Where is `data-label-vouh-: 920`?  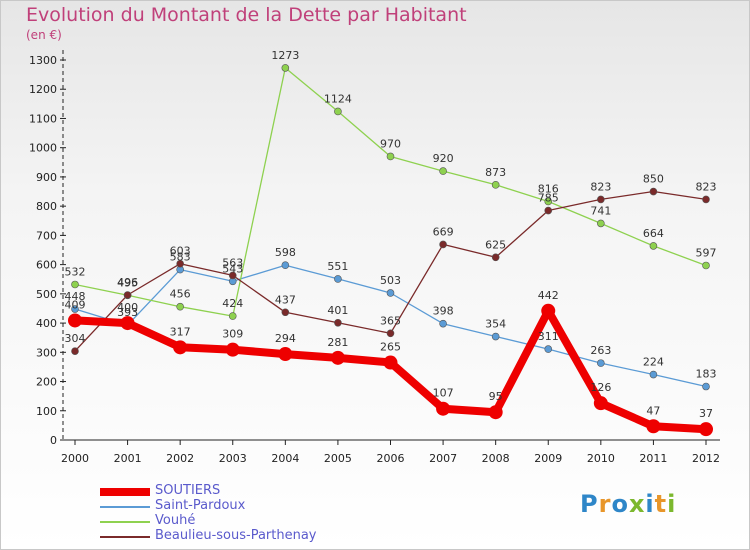
data-label-vouh-: 920 is located at coordinates (443, 158).